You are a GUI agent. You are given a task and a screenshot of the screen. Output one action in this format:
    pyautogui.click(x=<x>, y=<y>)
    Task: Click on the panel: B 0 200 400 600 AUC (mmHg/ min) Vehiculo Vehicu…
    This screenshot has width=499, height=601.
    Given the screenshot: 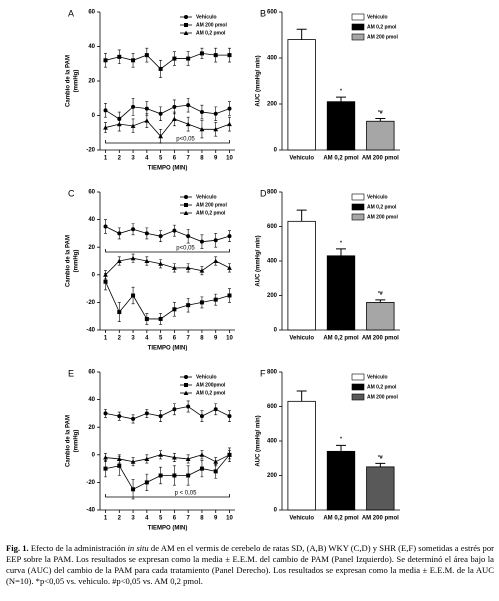 What is the action you would take?
    pyautogui.click(x=328, y=85)
    